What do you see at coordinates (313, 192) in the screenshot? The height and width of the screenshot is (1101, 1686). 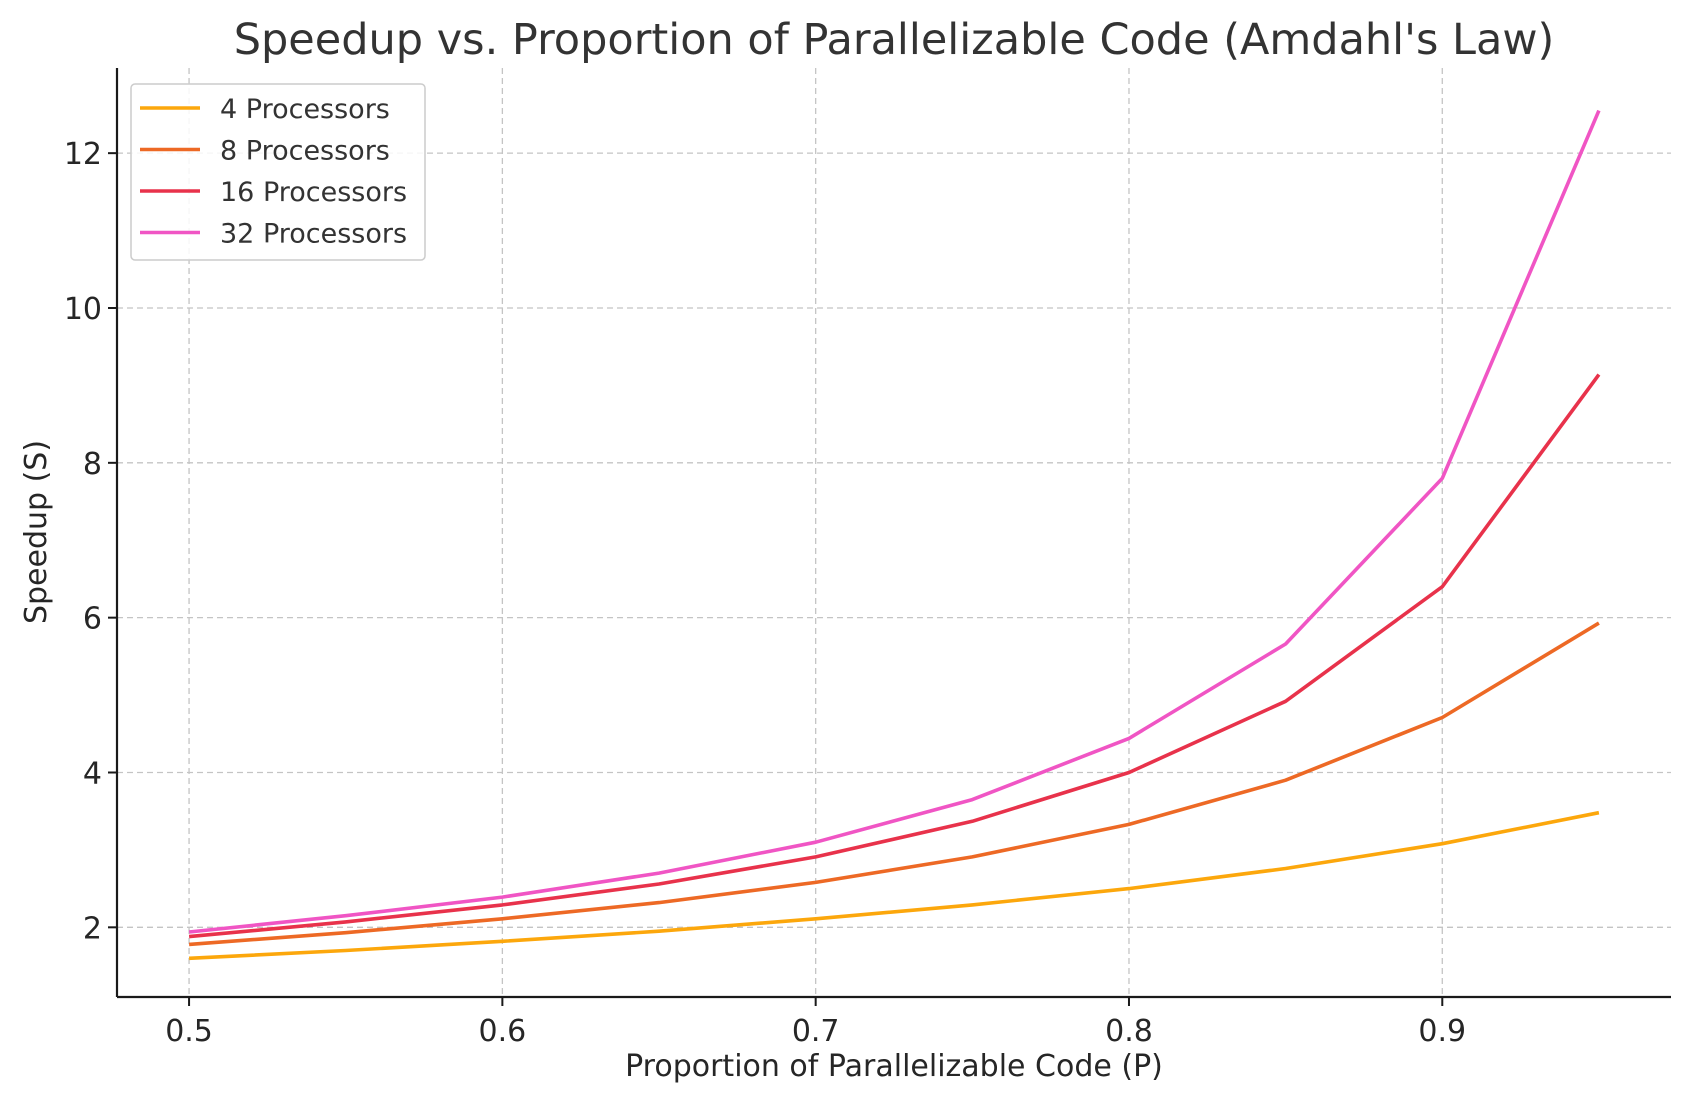 I see `legend-label-16-processors: 16 Processors` at bounding box center [313, 192].